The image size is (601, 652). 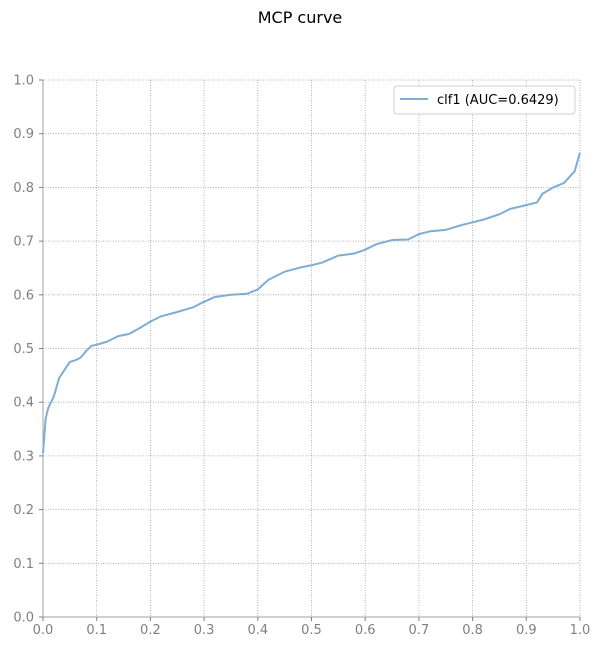 I want to click on x-tick-label: 0.0, so click(x=43, y=630).